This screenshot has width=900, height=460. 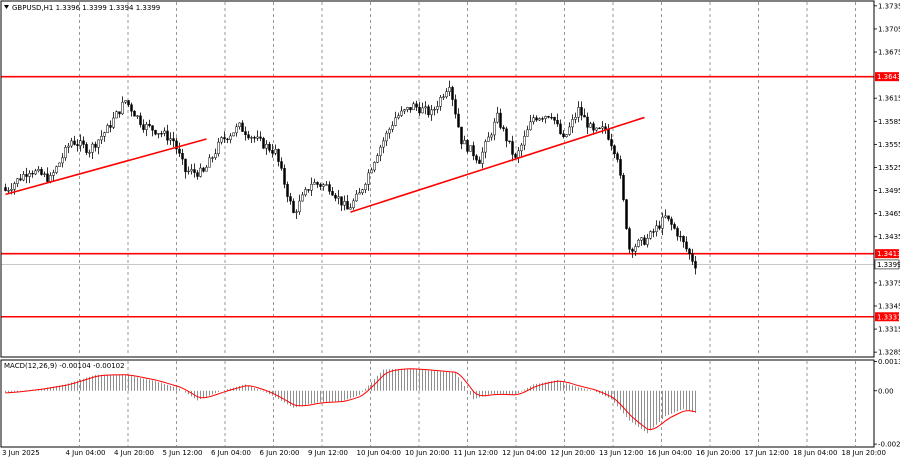 What do you see at coordinates (427, 453) in the screenshot?
I see `x-tick-label: 10 Jun 20:00` at bounding box center [427, 453].